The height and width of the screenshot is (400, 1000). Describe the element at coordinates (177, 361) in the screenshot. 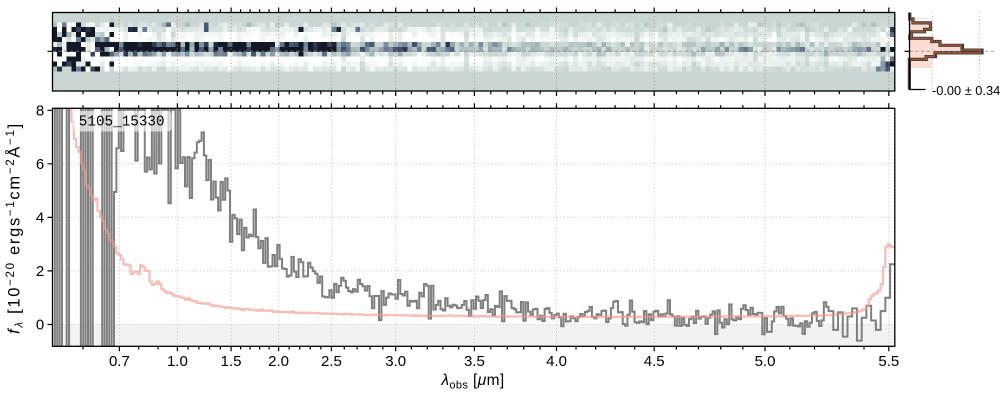

I see `svg-text: 1.0` at that location.